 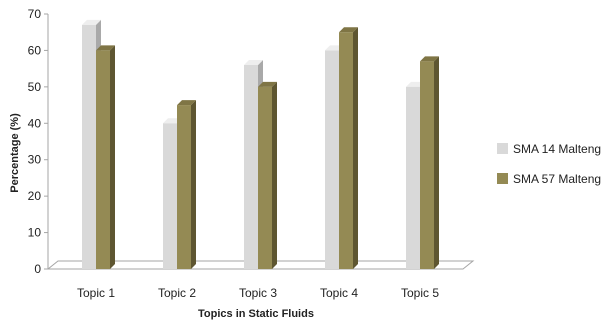 I want to click on y-axis-title: Percentage (%), so click(x=15, y=153).